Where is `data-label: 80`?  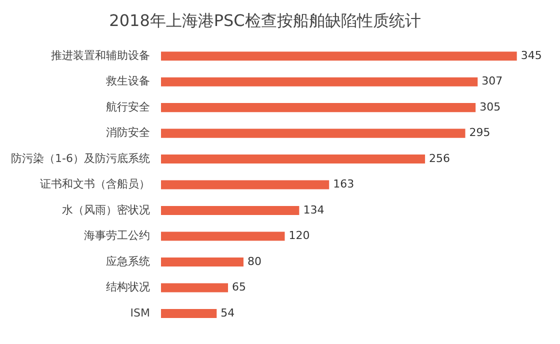 data-label: 80 is located at coordinates (254, 261).